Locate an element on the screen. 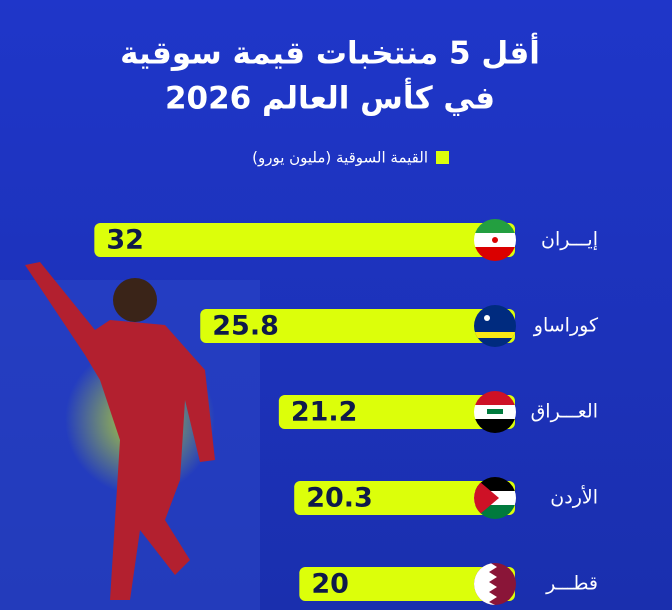 The height and width of the screenshot is (610, 672). value-label: 21.2 is located at coordinates (324, 412).